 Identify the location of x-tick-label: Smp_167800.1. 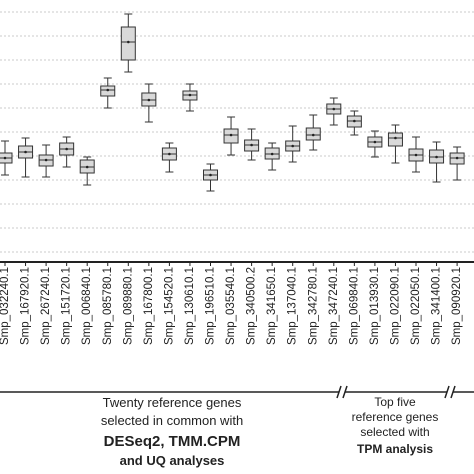
(149, 306).